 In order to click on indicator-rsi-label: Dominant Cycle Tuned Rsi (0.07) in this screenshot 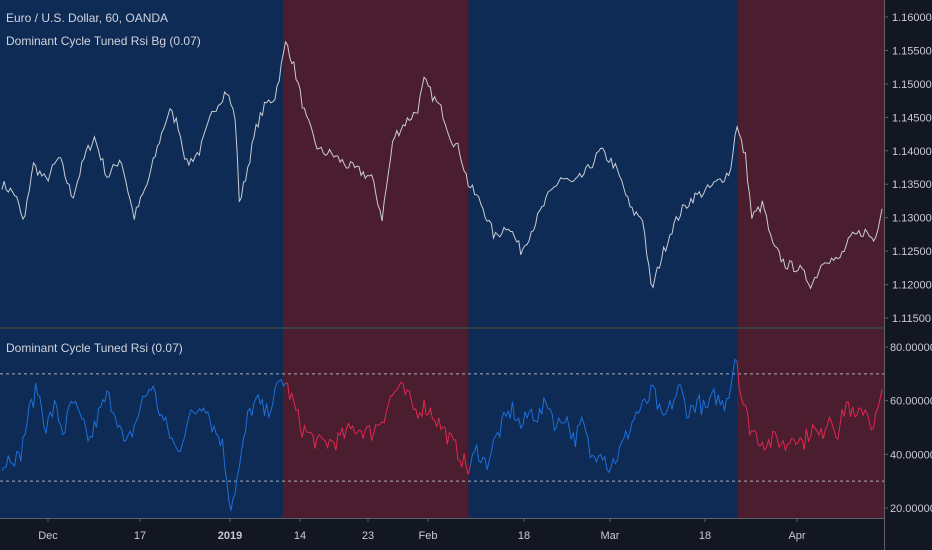, I will do `click(94, 348)`.